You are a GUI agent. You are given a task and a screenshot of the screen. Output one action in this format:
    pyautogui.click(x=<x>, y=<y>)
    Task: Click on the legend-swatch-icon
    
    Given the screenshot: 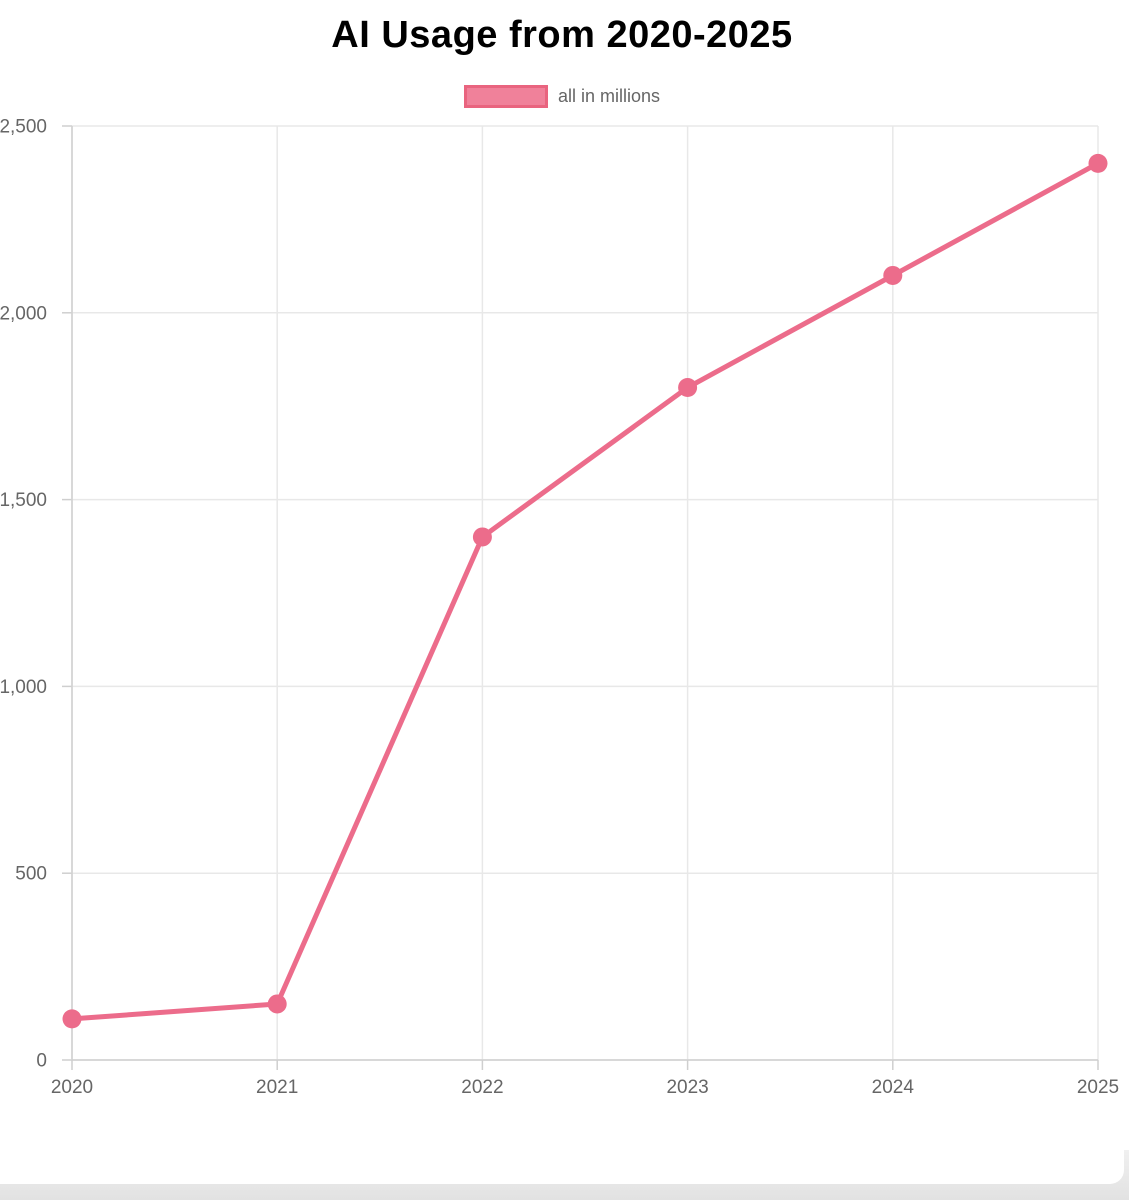 What is the action you would take?
    pyautogui.click(x=505, y=96)
    